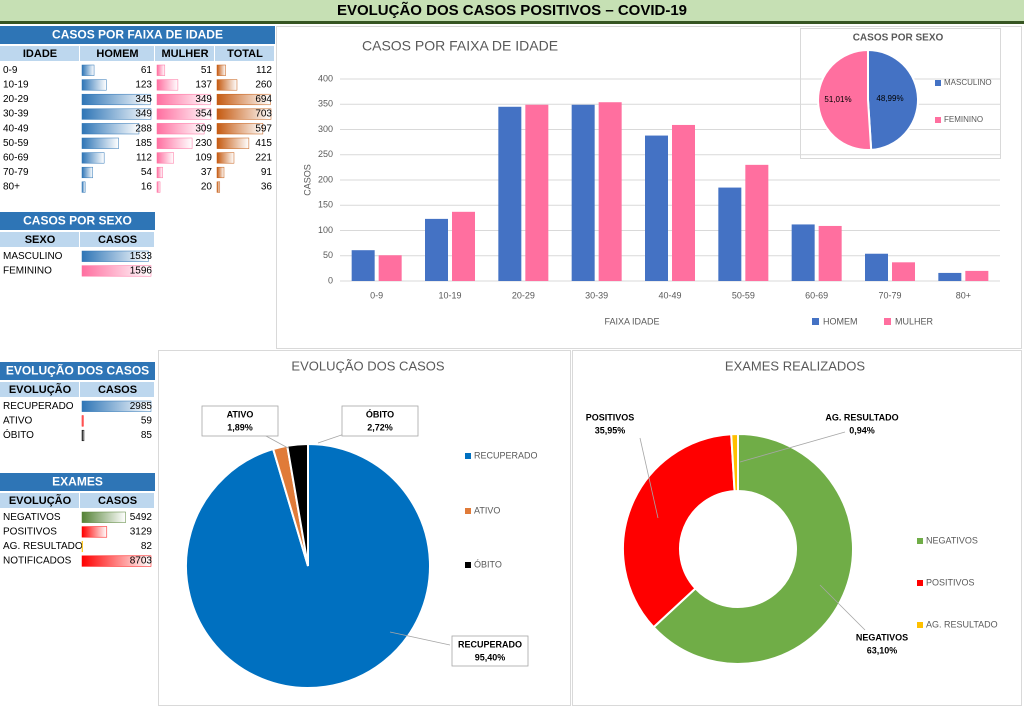 Image resolution: width=1024 pixels, height=708 pixels. Describe the element at coordinates (889, 295) in the screenshot. I see `x-tick-label: 70-79` at that location.